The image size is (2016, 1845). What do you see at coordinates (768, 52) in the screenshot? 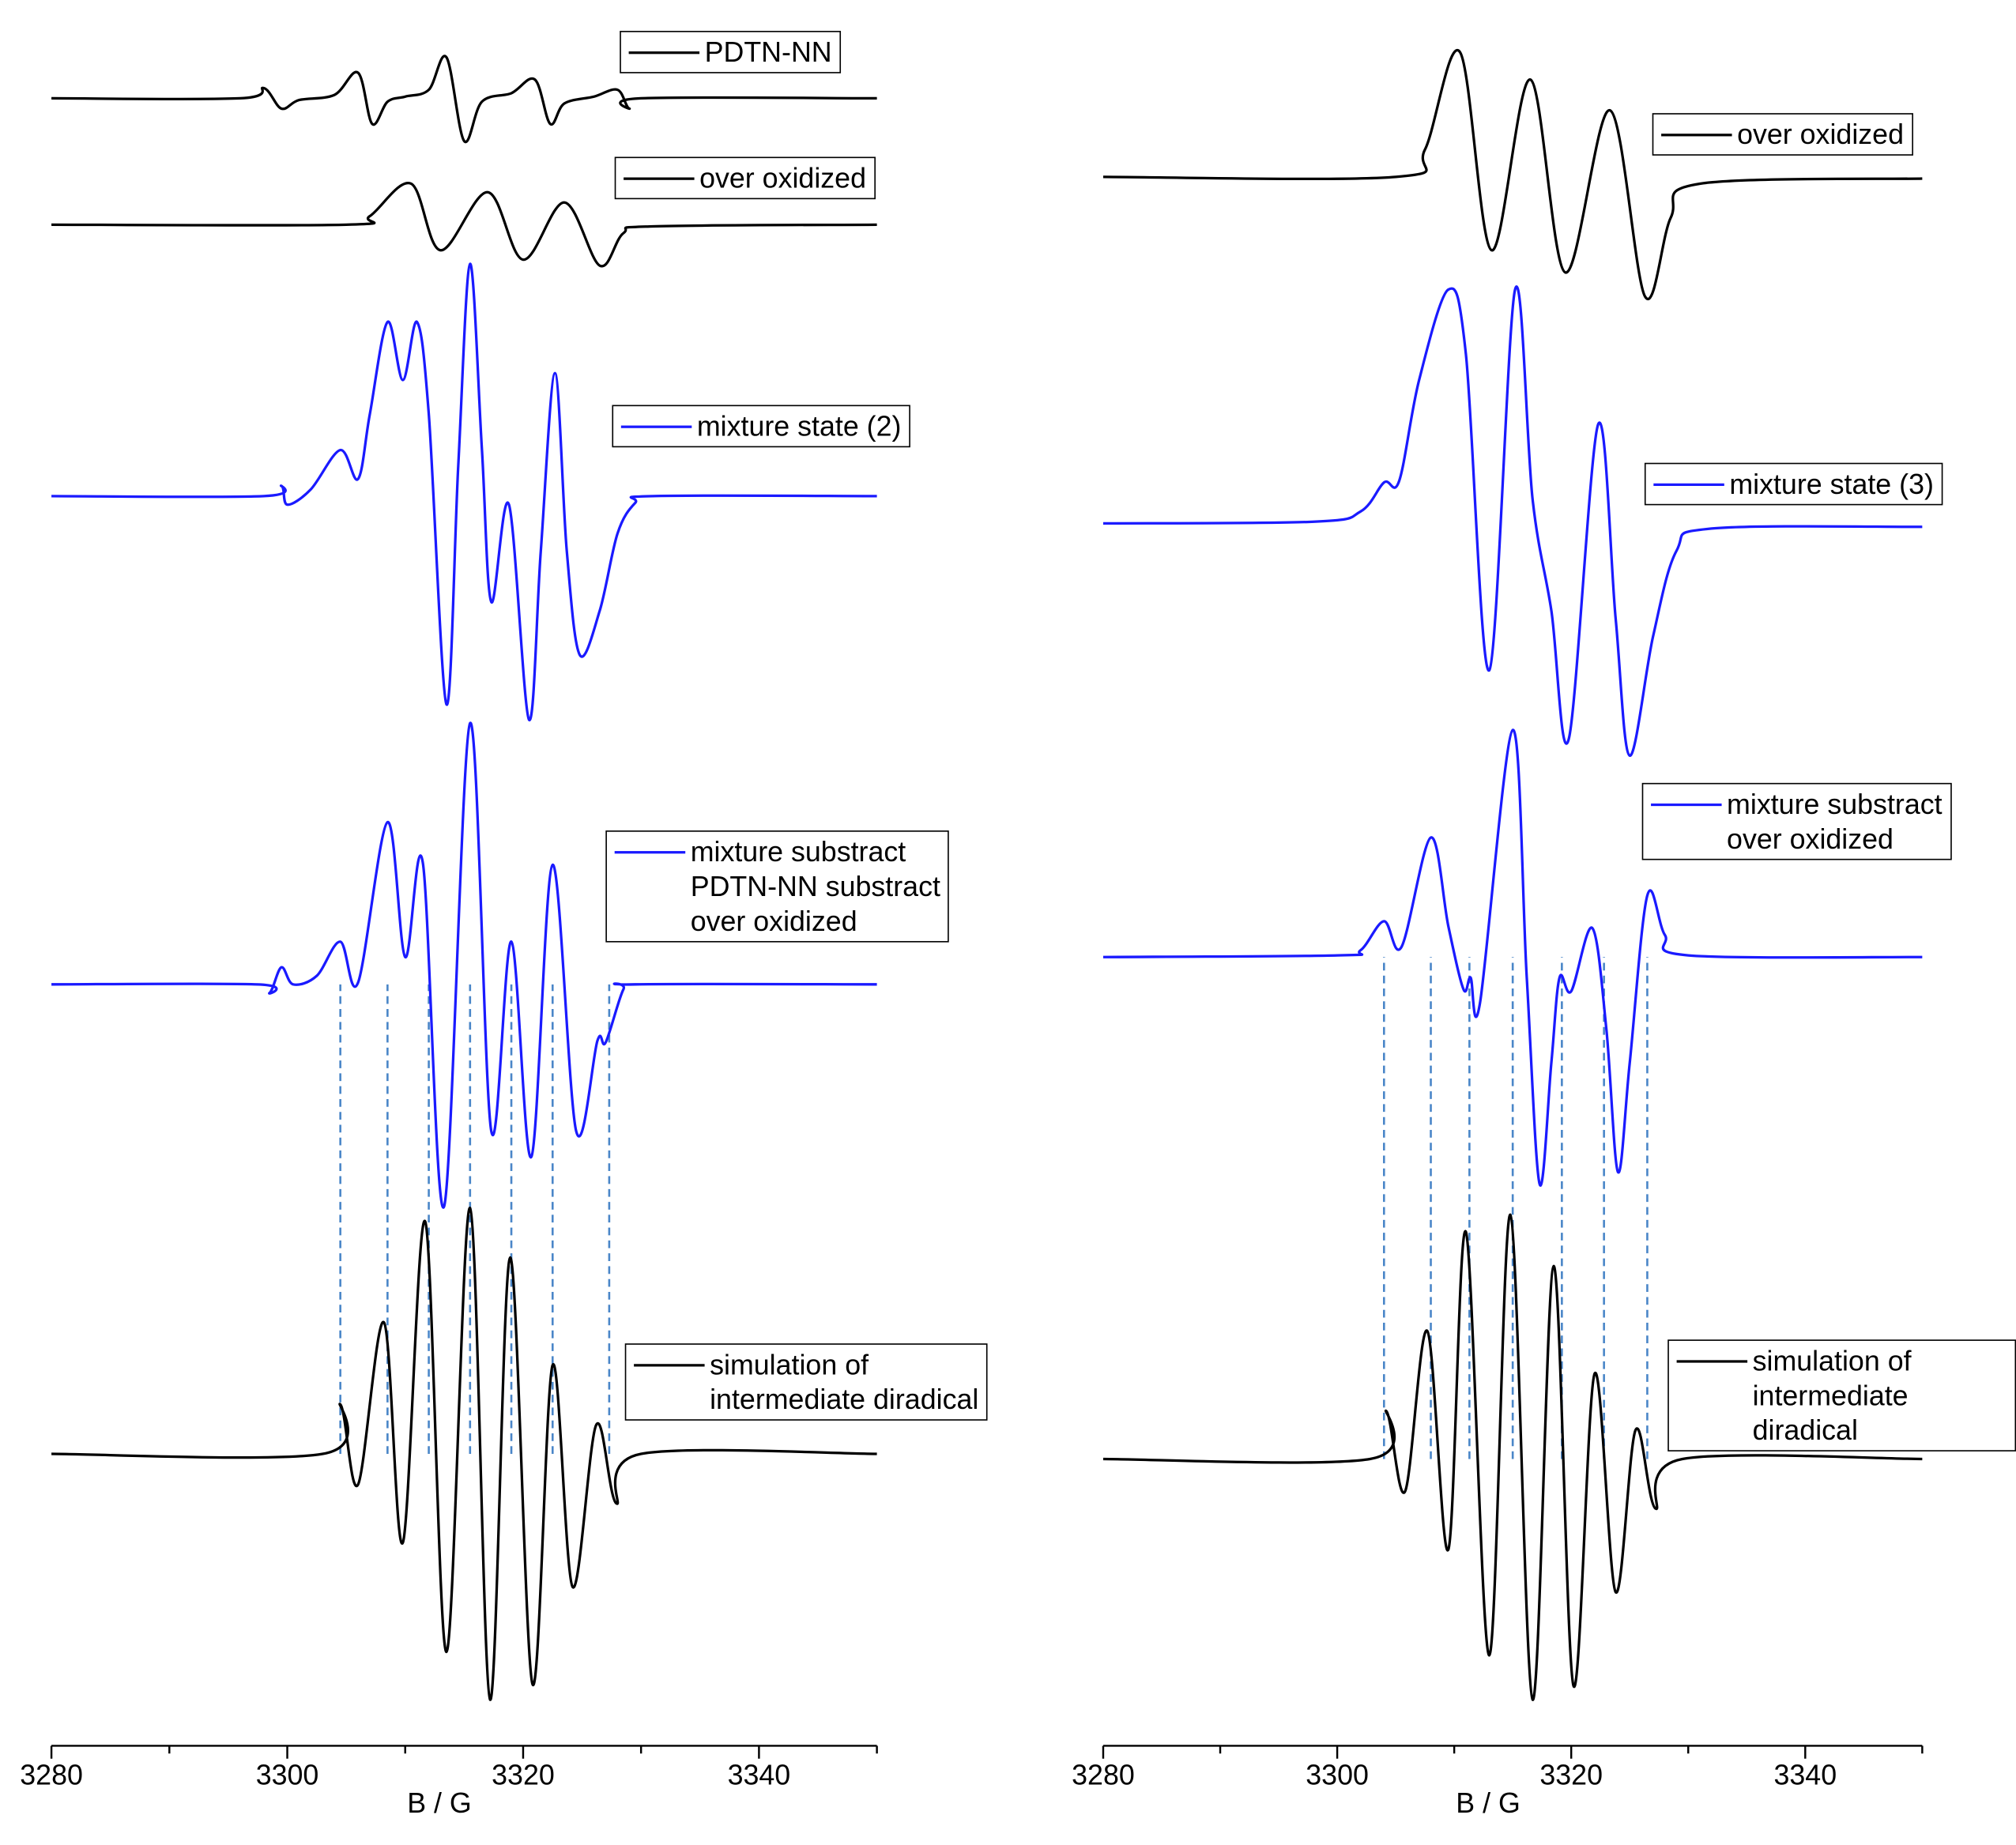
I see `legend-label: PDTN-NN` at bounding box center [768, 52].